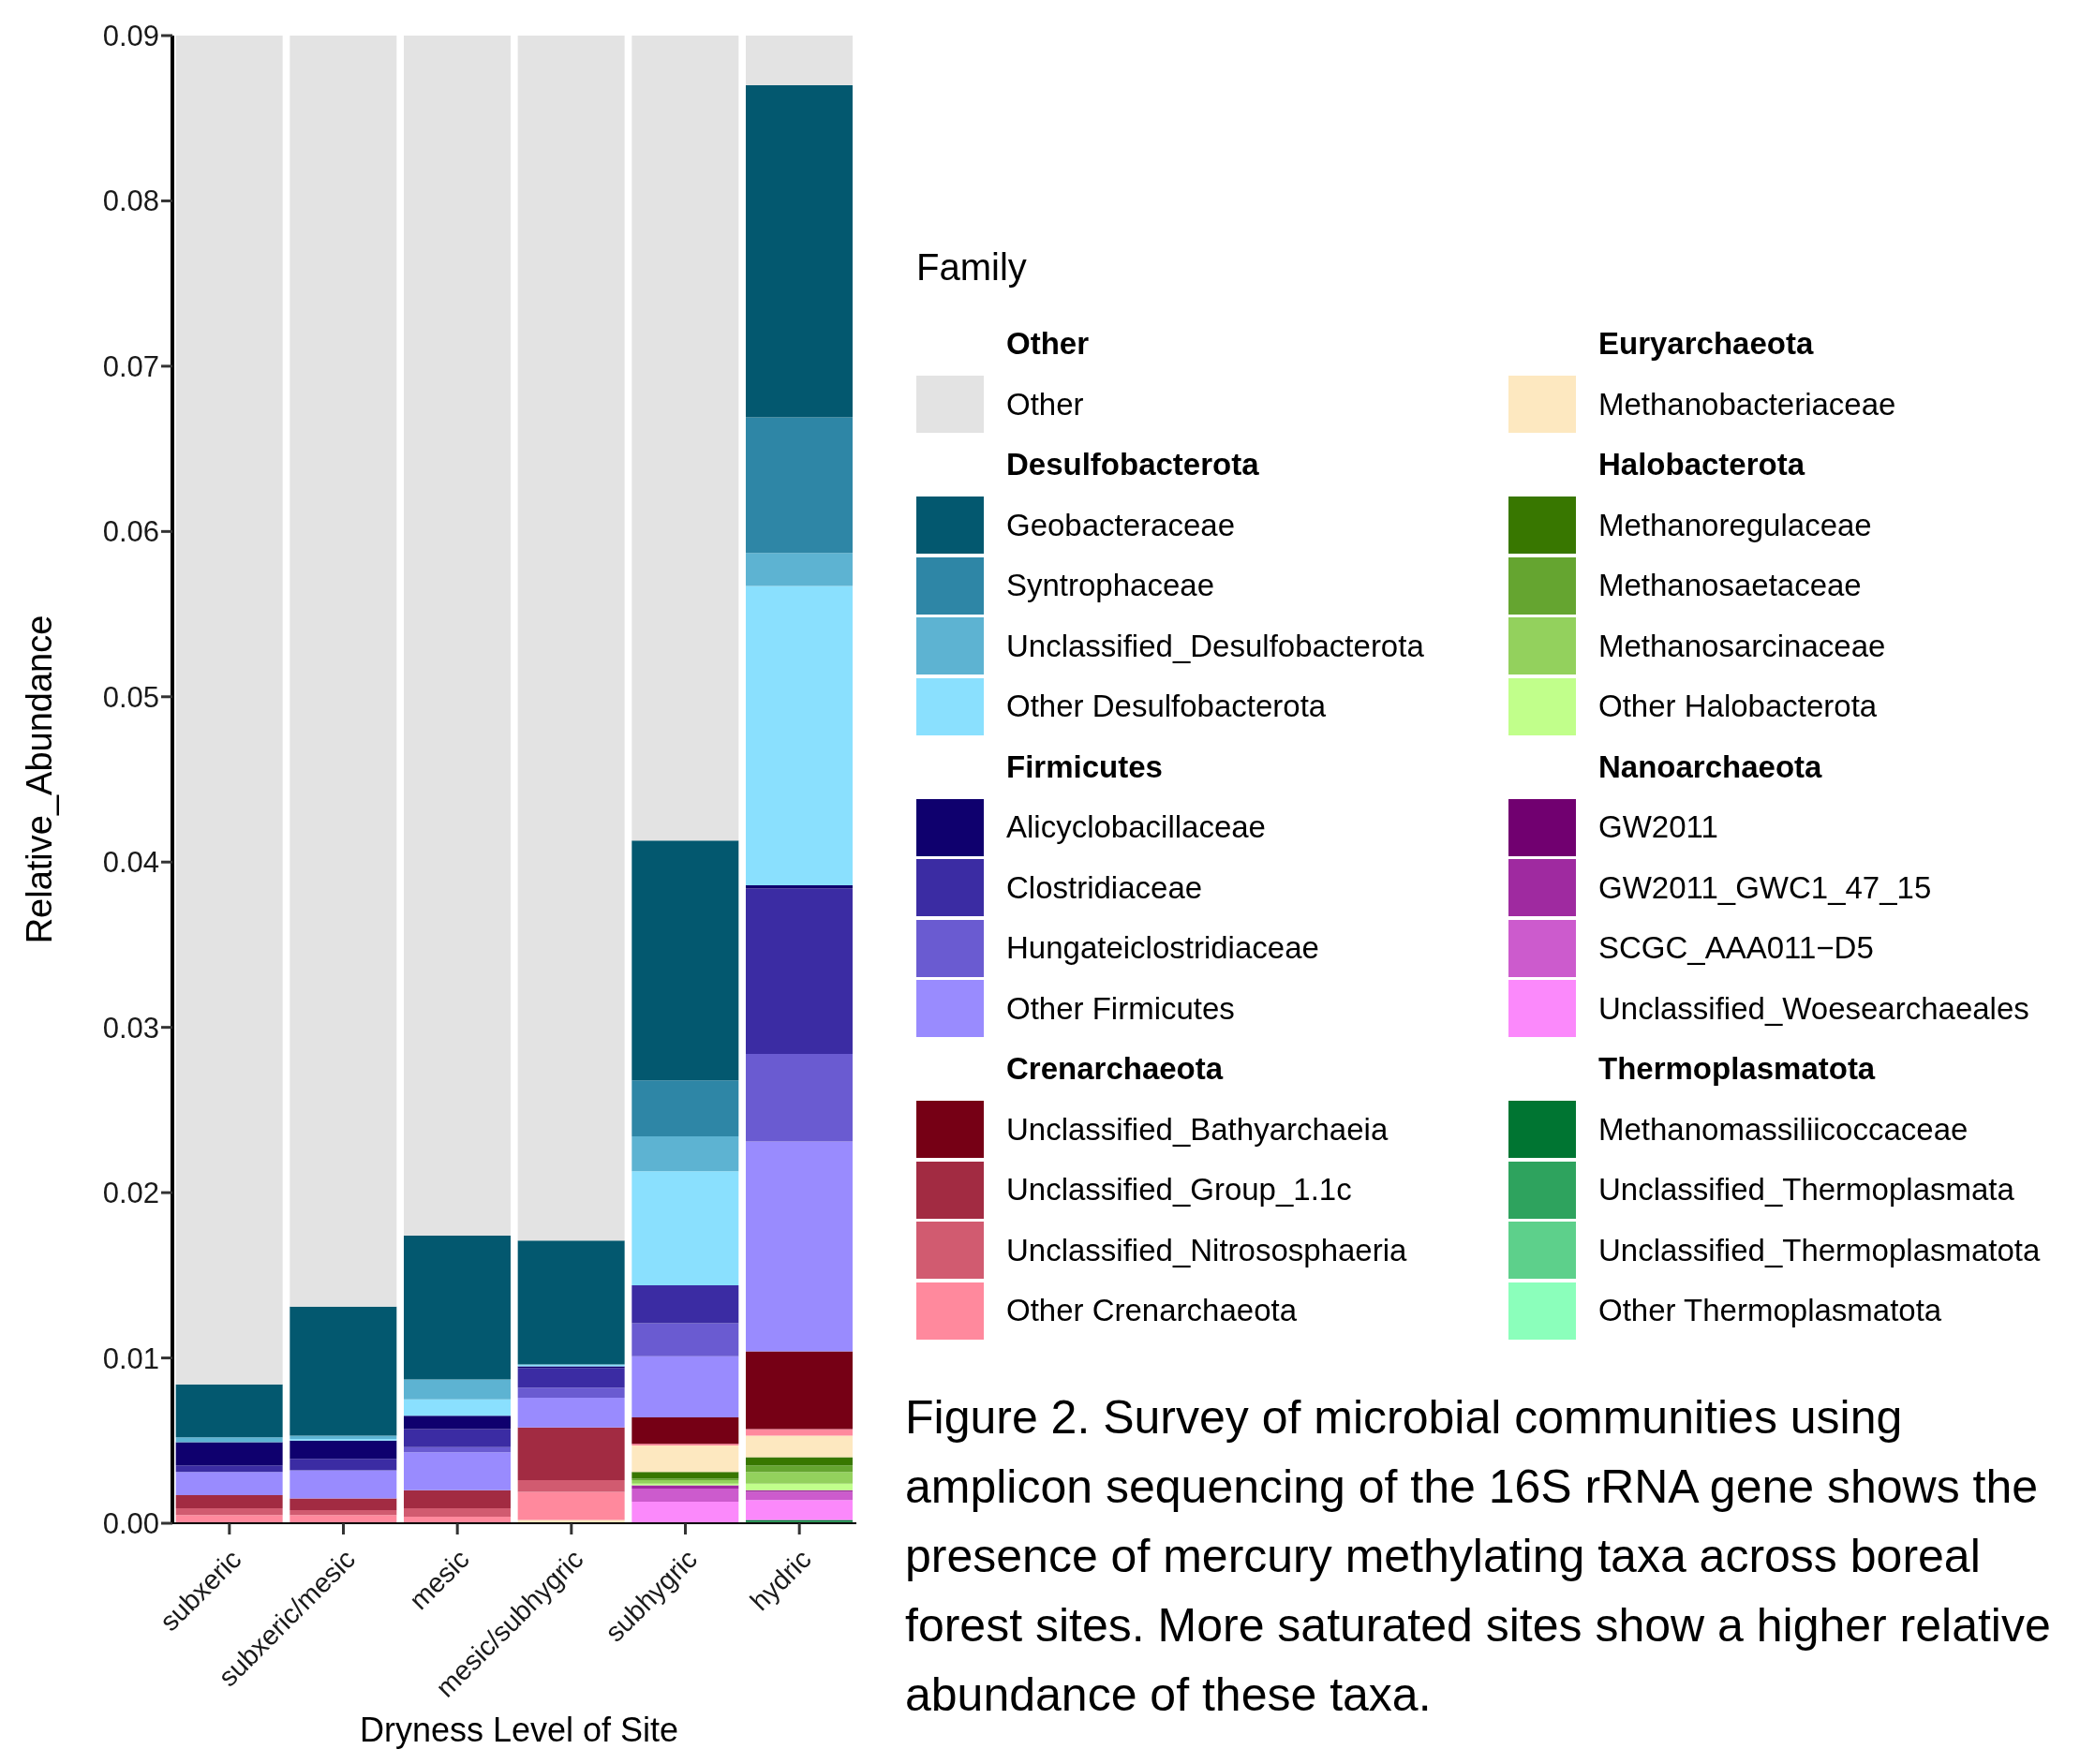 The image size is (2080, 1764). Describe the element at coordinates (1742, 646) in the screenshot. I see `legend-label: Methanosarcinaceae` at that location.